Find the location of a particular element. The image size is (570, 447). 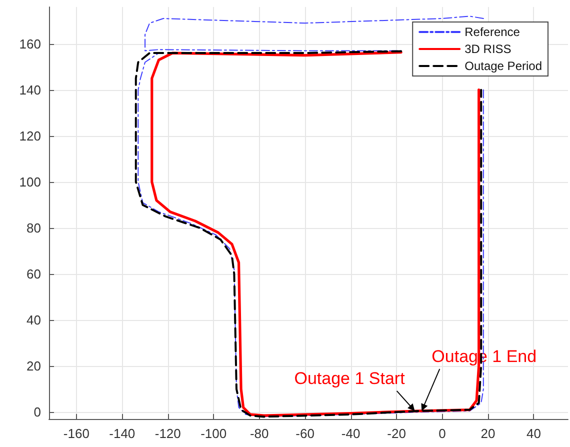

y-tick-label: 80 is located at coordinates (33, 228).